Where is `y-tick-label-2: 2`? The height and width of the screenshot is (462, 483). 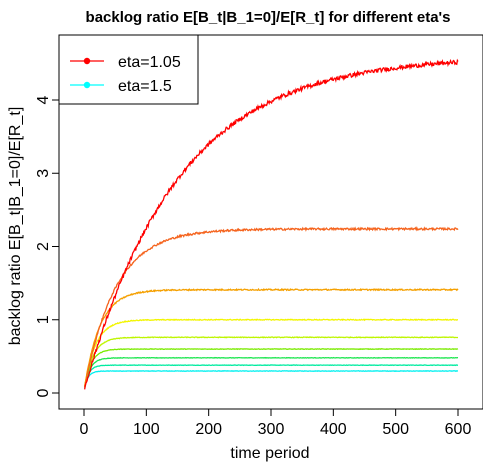 y-tick-label-2: 2 is located at coordinates (43, 246).